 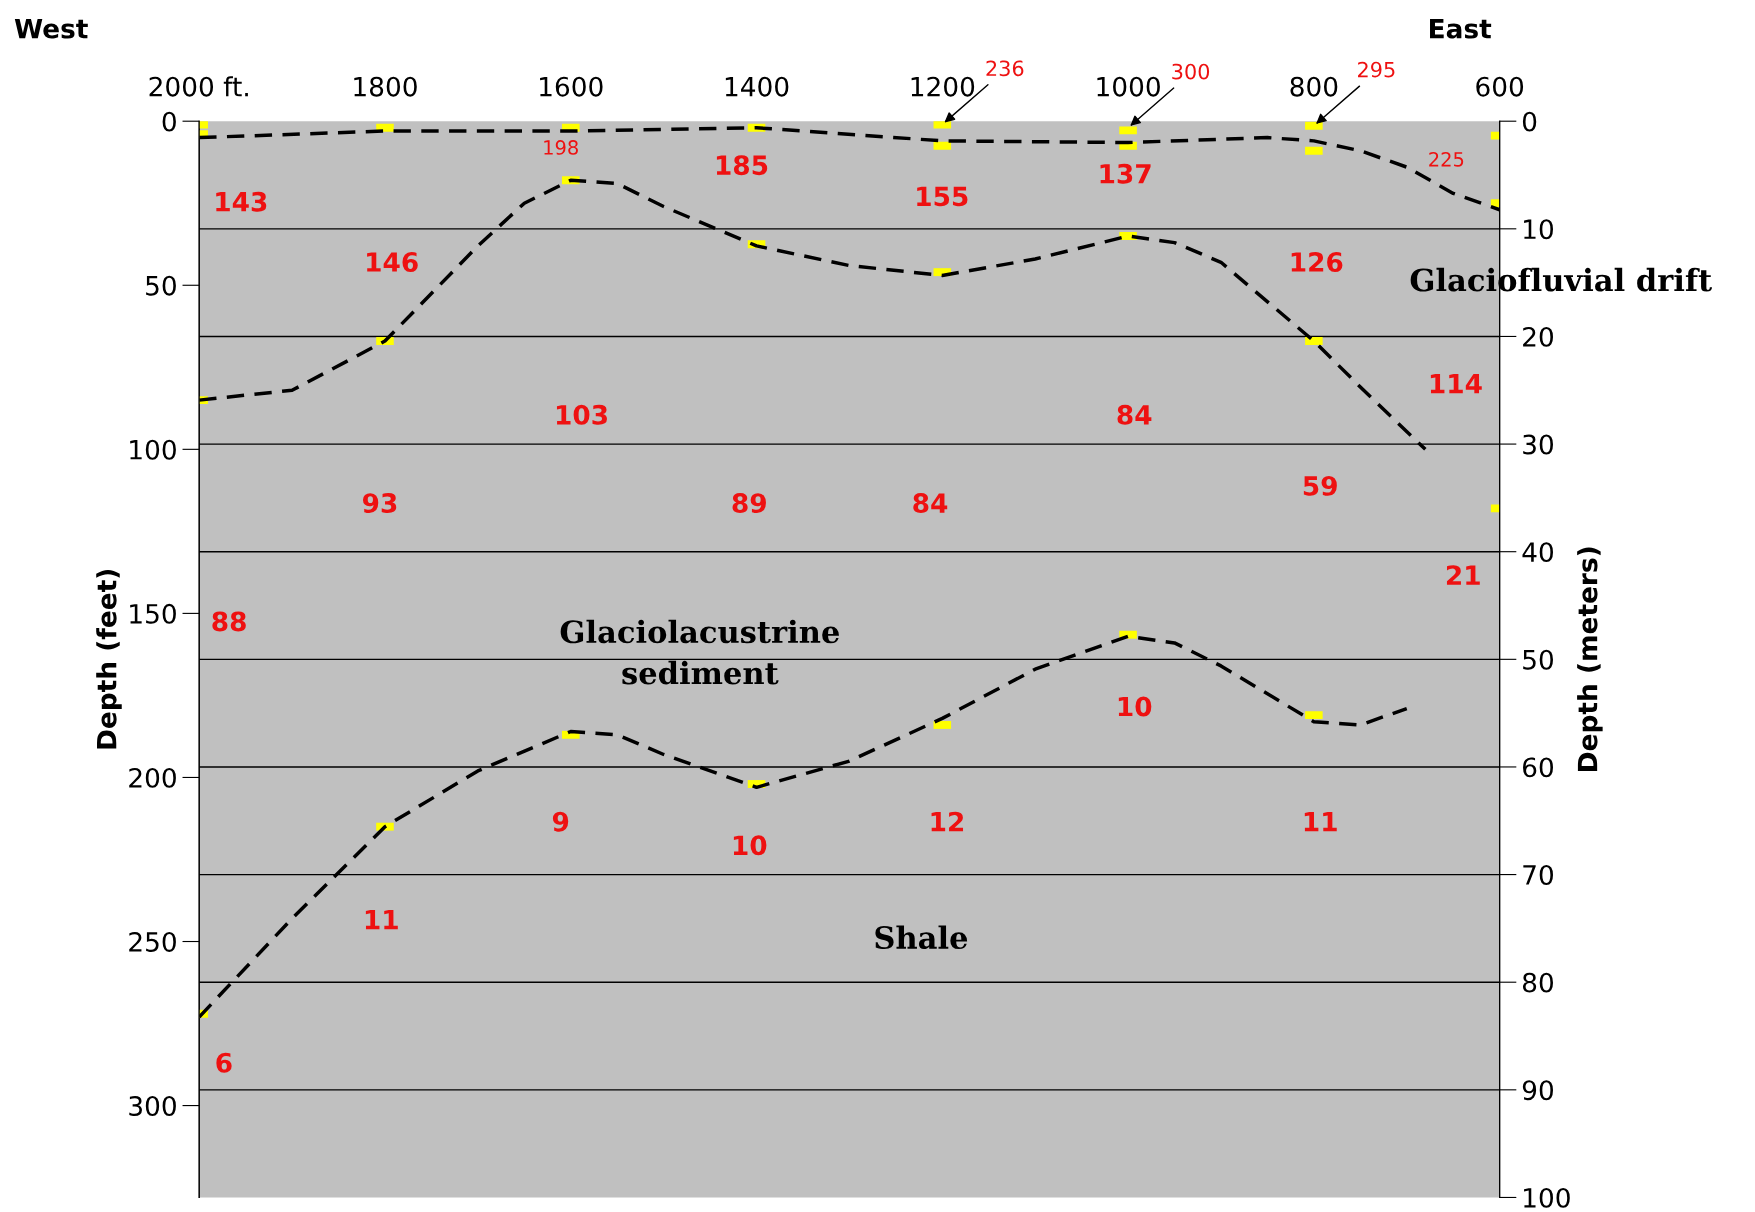 What do you see at coordinates (379, 503) in the screenshot?
I see `annotation: 93` at bounding box center [379, 503].